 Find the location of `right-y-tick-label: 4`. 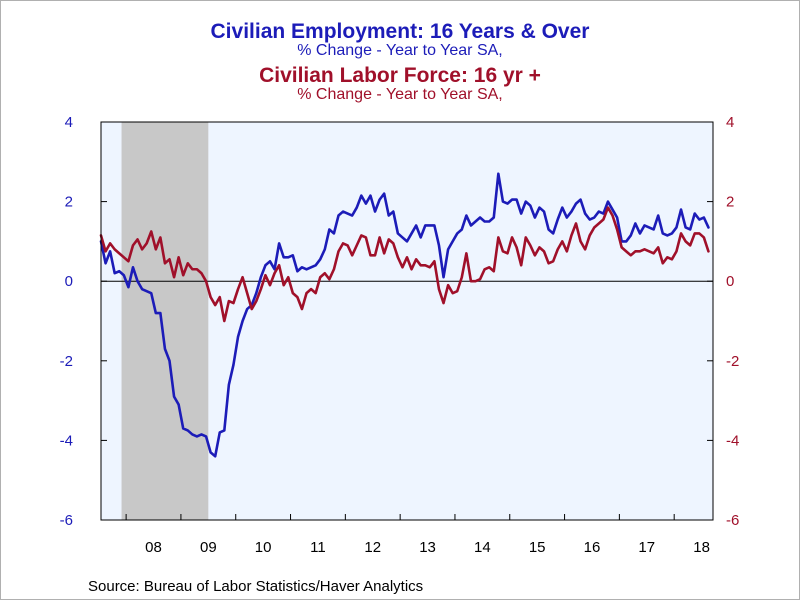

right-y-tick-label: 4 is located at coordinates (730, 122).